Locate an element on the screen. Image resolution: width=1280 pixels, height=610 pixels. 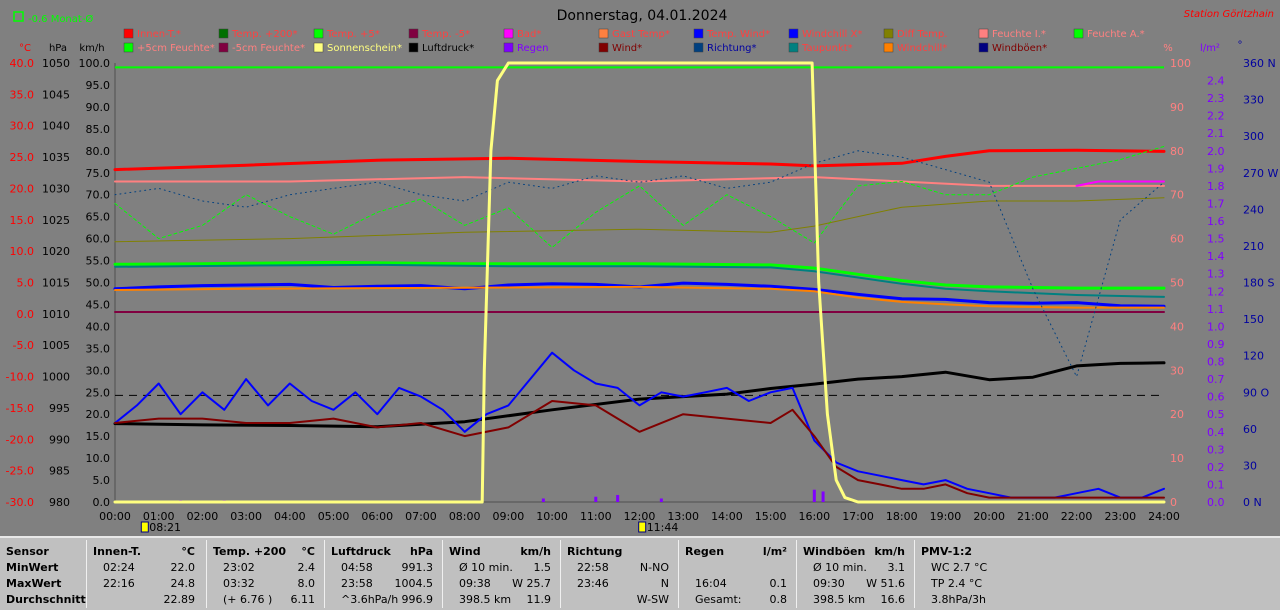
direction-tick-label: 300 is located at coordinates (1253, 136).